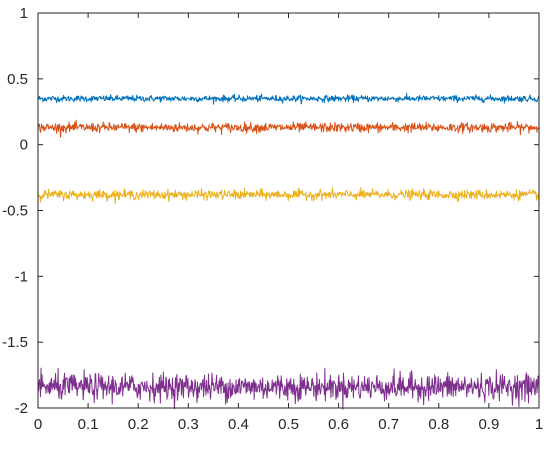  I want to click on y-tick-label: -1, so click(21, 276).